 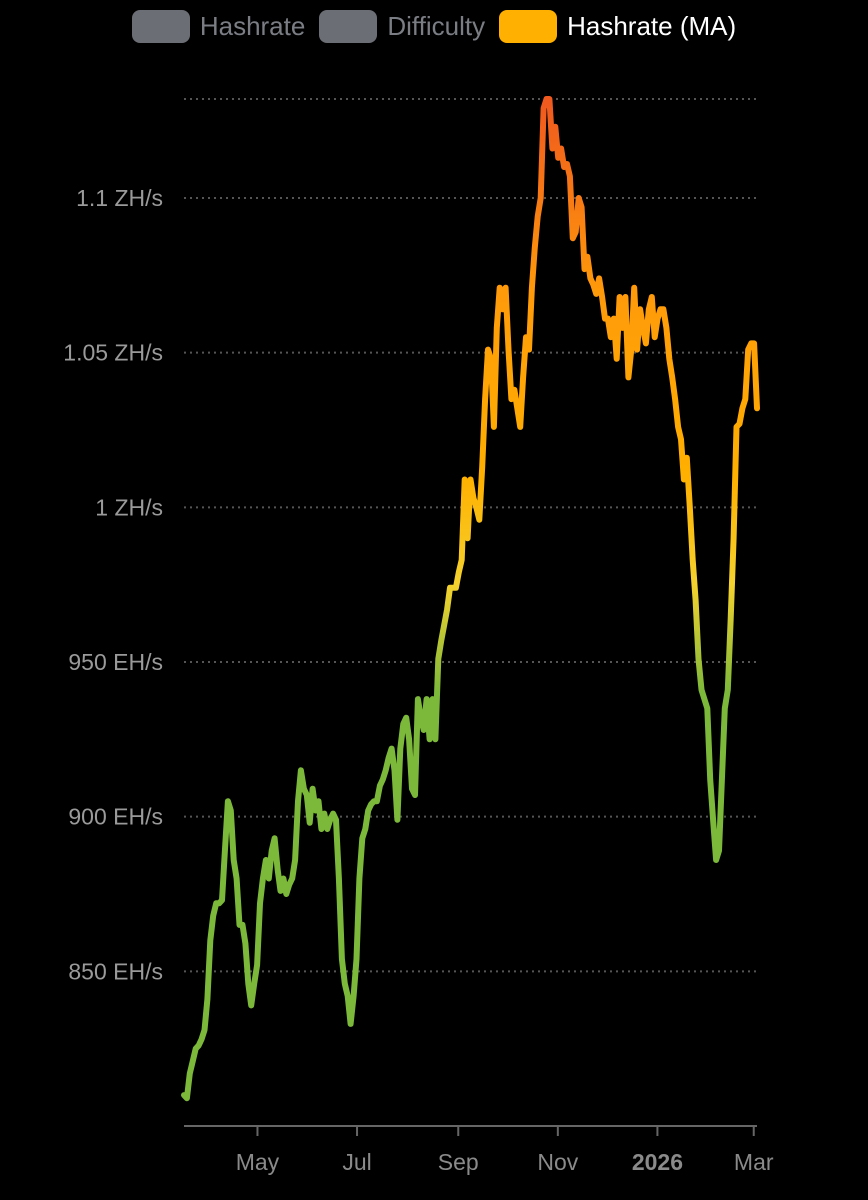 What do you see at coordinates (657, 1162) in the screenshot?
I see `x-tick-label: 2026` at bounding box center [657, 1162].